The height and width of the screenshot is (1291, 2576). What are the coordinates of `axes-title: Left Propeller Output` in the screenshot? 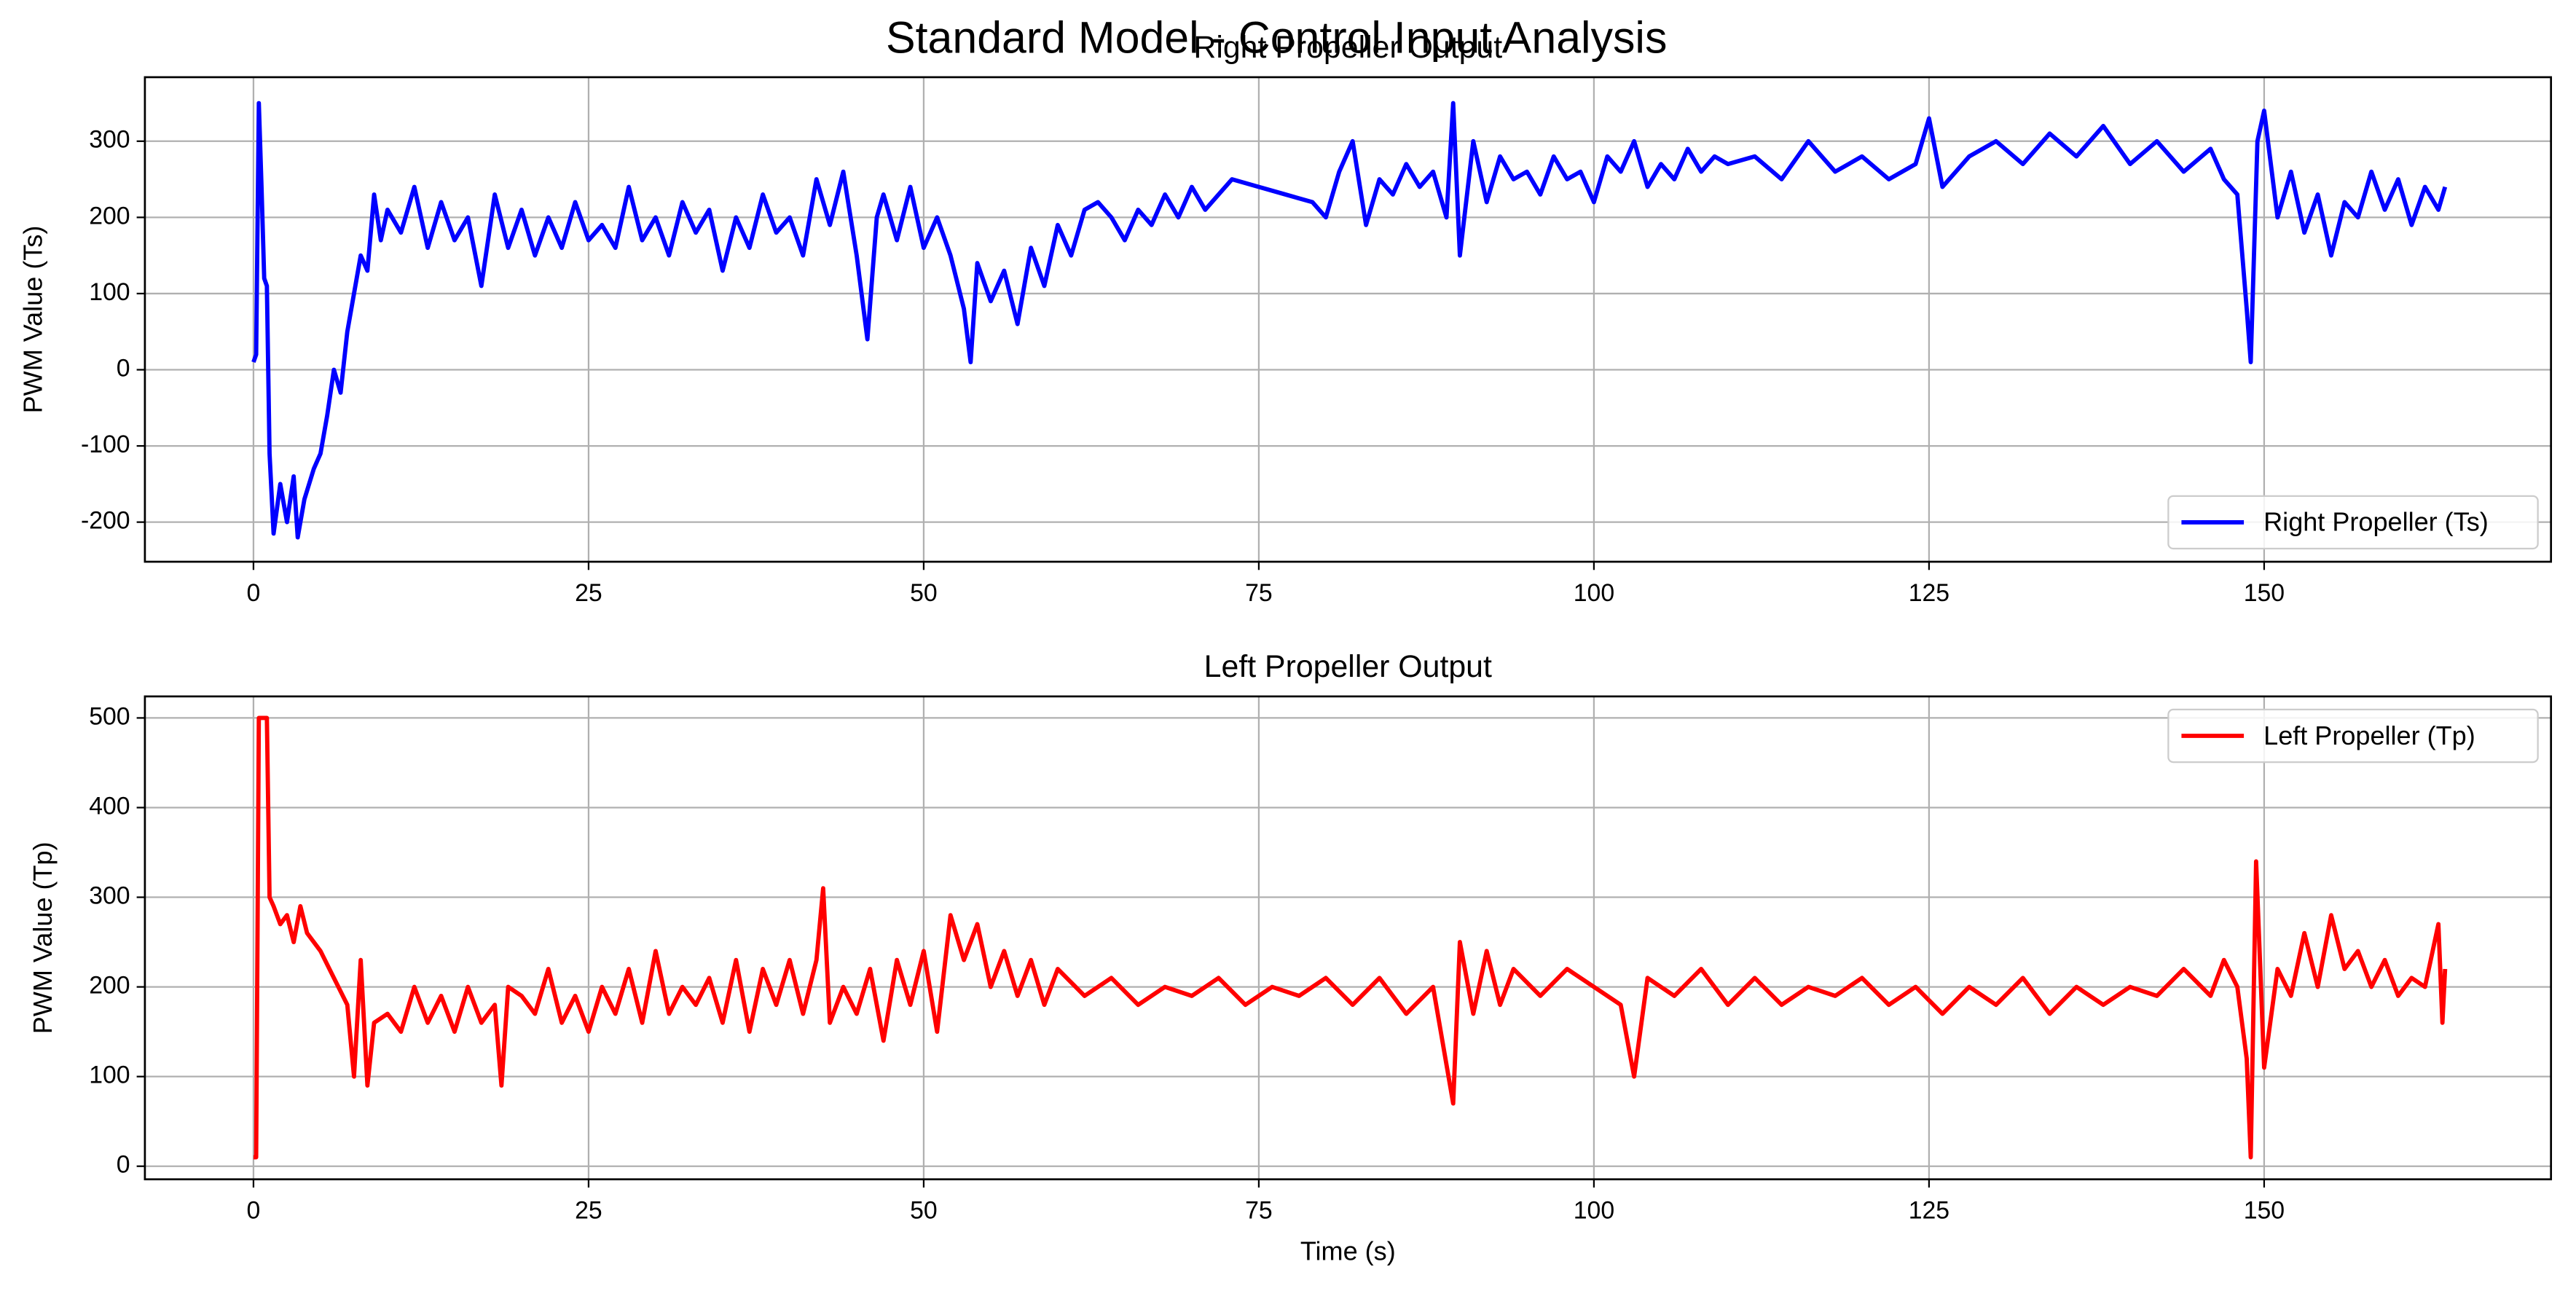 It's located at (1348, 666).